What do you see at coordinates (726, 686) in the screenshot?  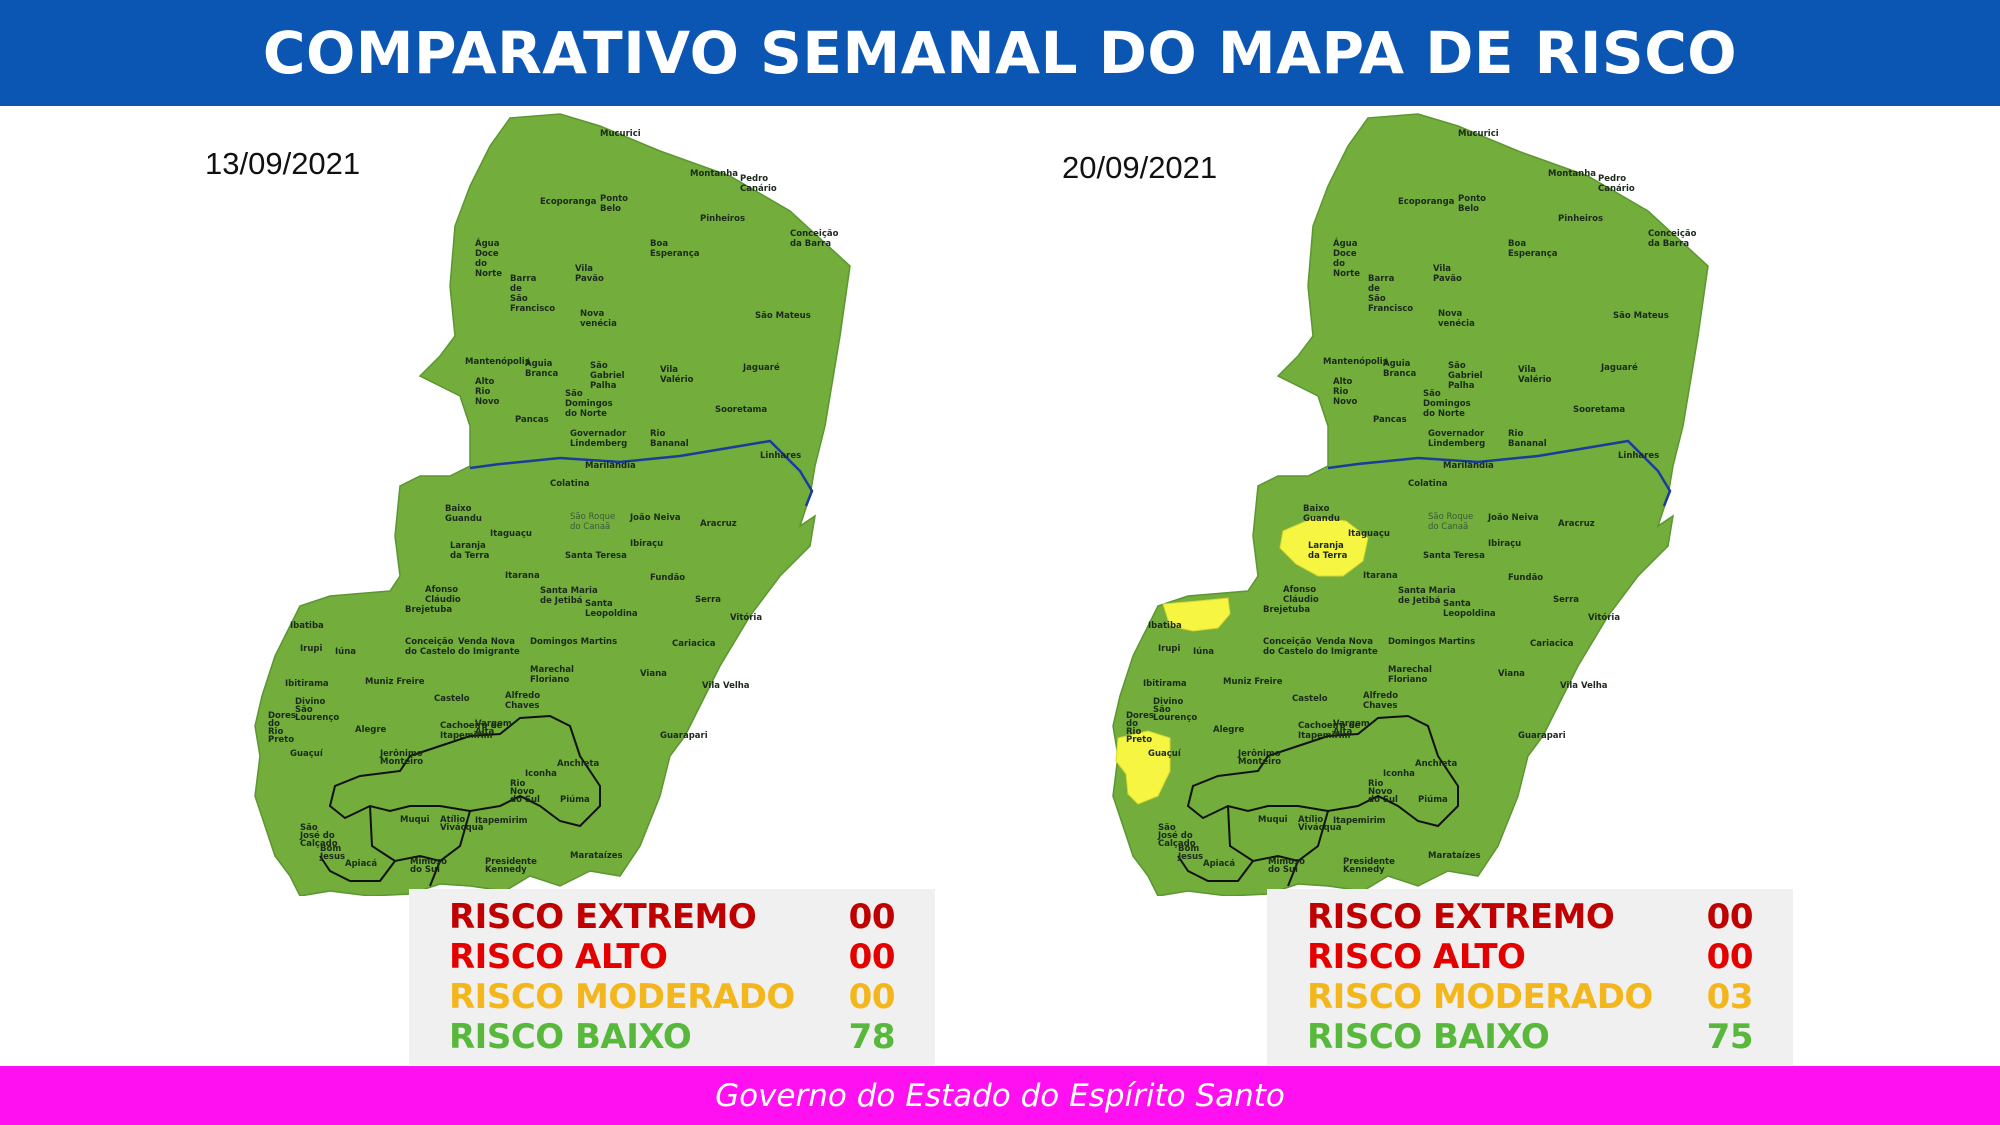 I see `town-label: Vila Velha` at bounding box center [726, 686].